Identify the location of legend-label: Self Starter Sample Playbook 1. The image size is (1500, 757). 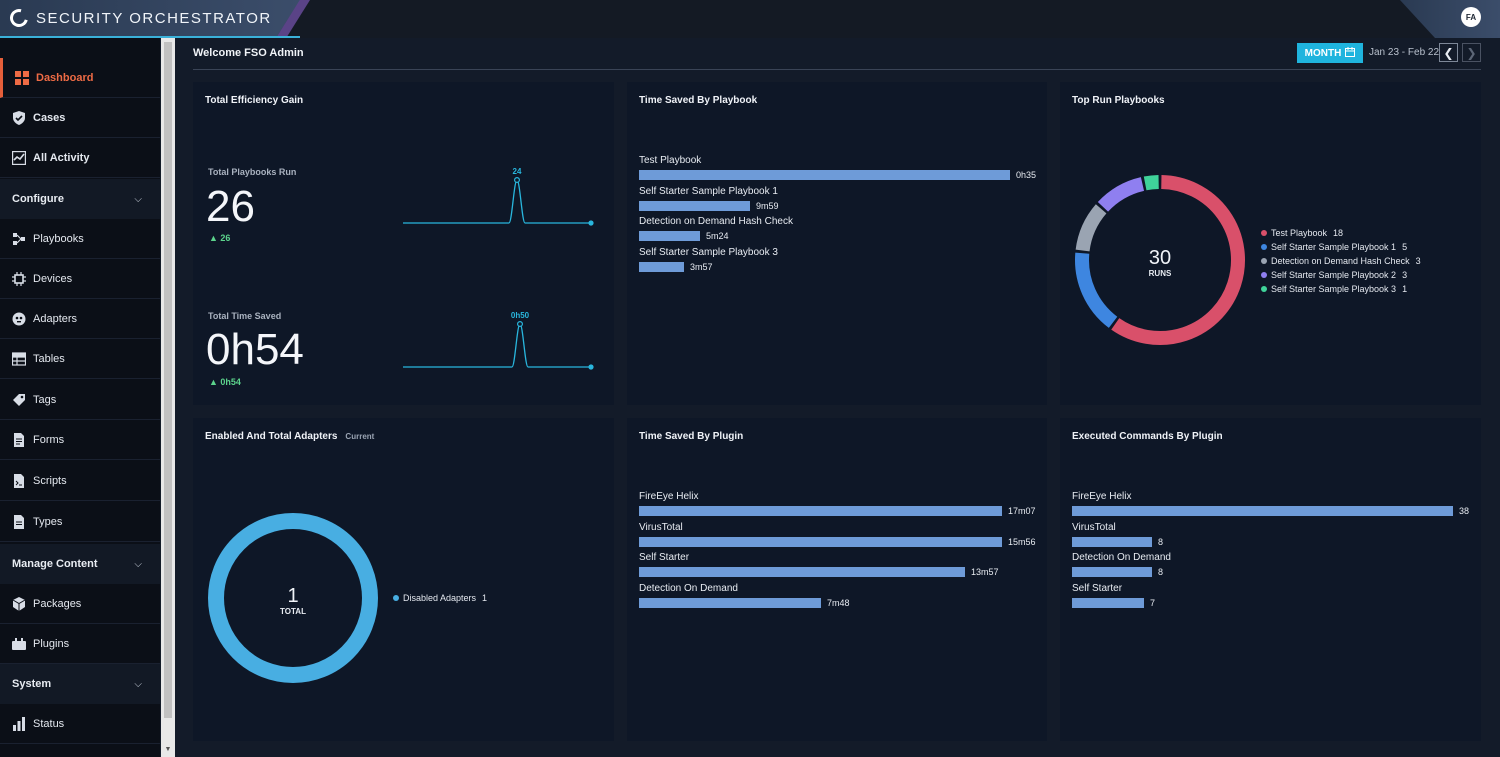
(1334, 247).